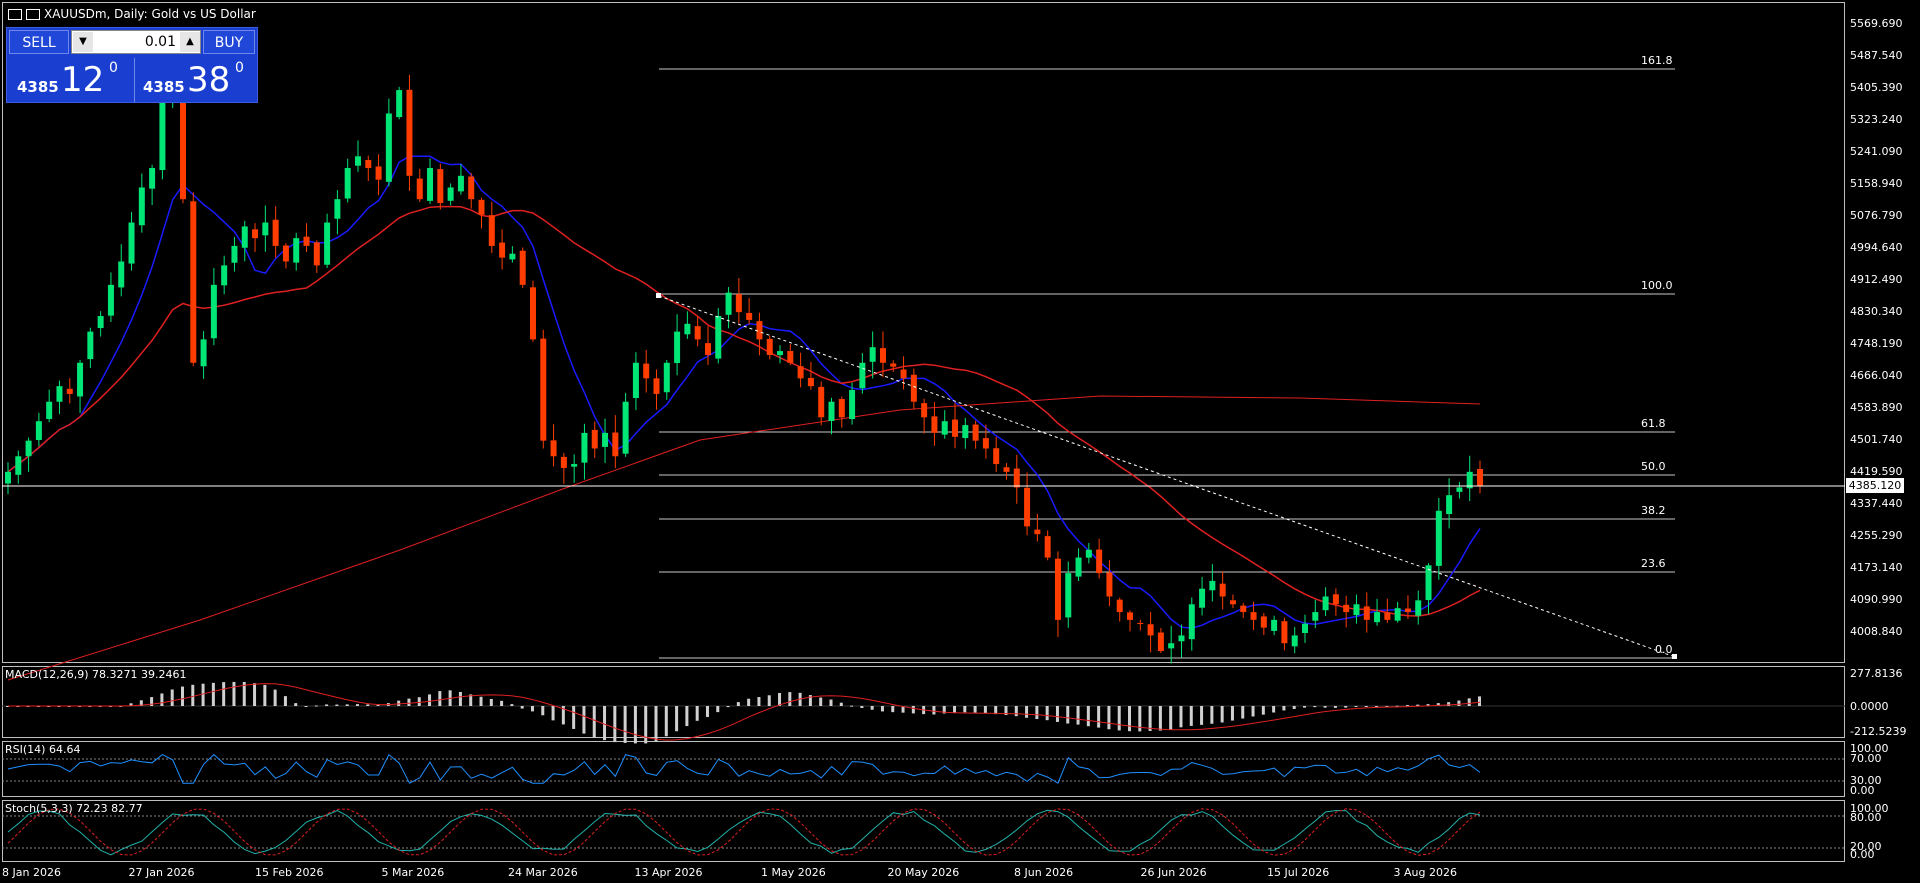 The width and height of the screenshot is (1920, 883). I want to click on date-axis-label: 24 Mar 2026, so click(543, 872).